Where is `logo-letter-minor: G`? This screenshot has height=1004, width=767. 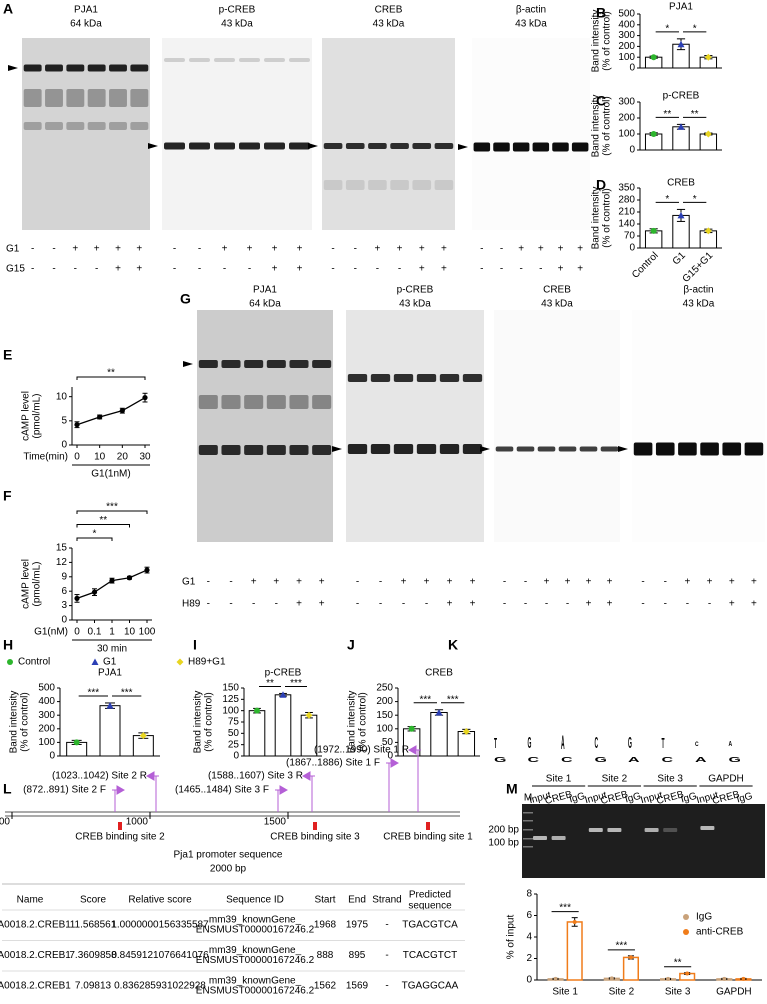
logo-letter-minor: G is located at coordinates (735, 760).